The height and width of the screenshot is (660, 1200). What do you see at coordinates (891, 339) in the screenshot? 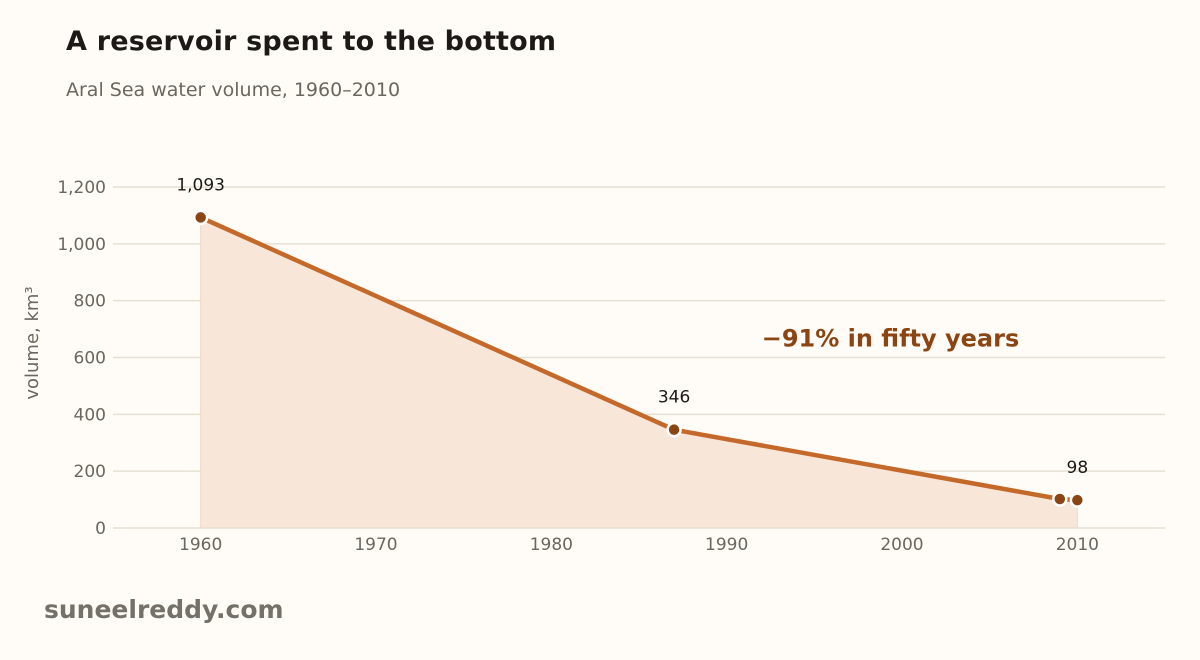
I see `annotation-text: −91% in fifty years` at bounding box center [891, 339].